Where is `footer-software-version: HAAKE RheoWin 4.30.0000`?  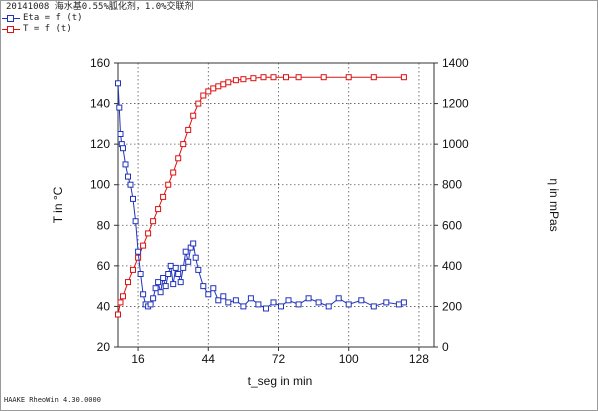
footer-software-version: HAAKE RheoWin 4.30.0000 is located at coordinates (52, 400).